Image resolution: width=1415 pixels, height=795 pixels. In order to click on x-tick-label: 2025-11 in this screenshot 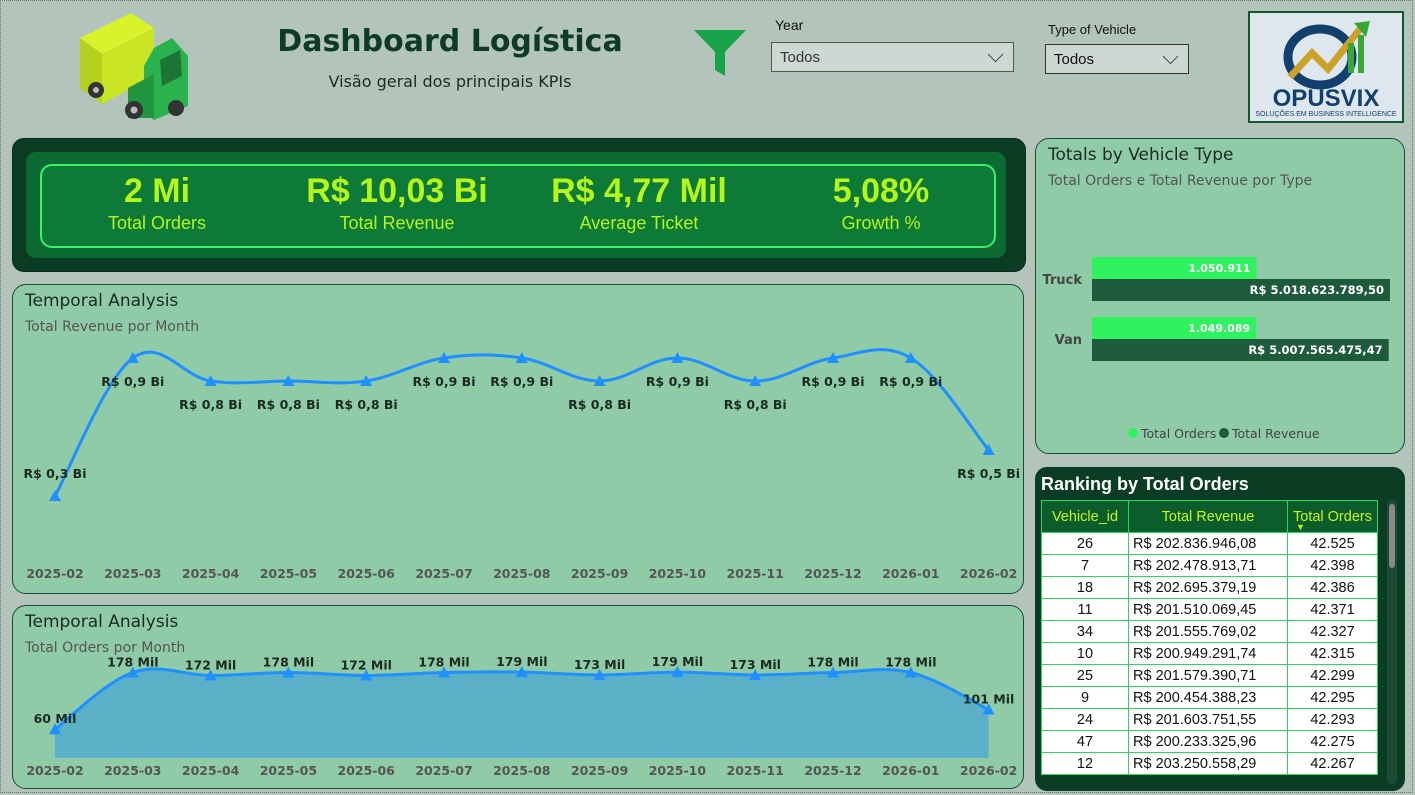, I will do `click(755, 573)`.